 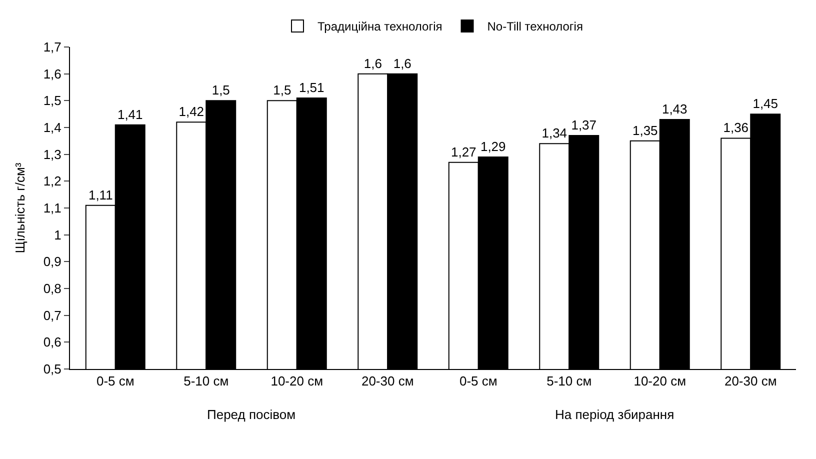 What do you see at coordinates (191, 112) in the screenshot?
I see `data-label: 1,42` at bounding box center [191, 112].